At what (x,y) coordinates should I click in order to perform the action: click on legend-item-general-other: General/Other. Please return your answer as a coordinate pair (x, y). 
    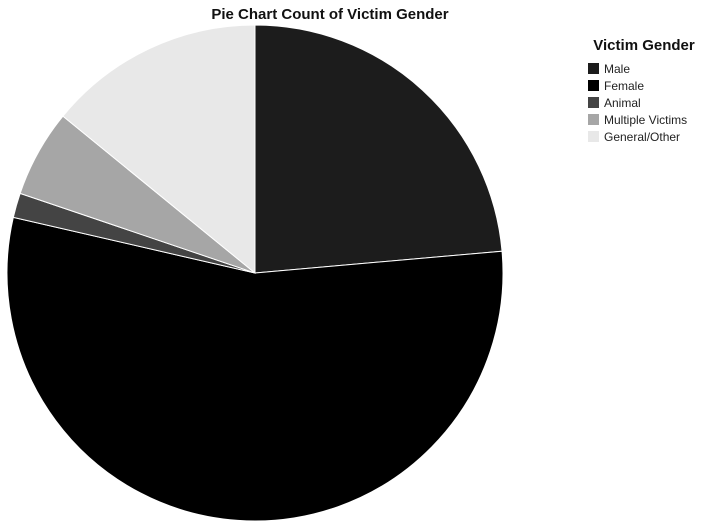
    Looking at the image, I should click on (650, 136).